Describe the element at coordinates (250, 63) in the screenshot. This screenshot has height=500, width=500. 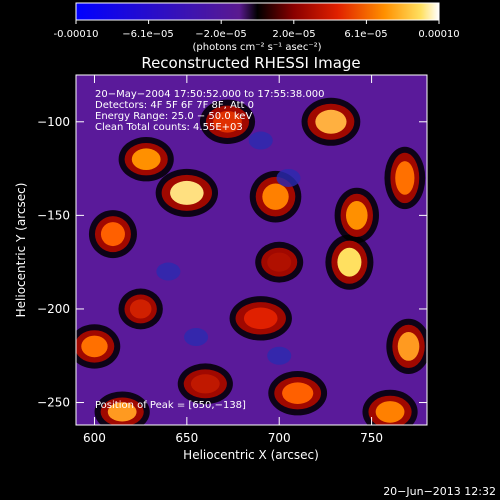
I see `chart-title: Reconstructed RHESSI Image` at that location.